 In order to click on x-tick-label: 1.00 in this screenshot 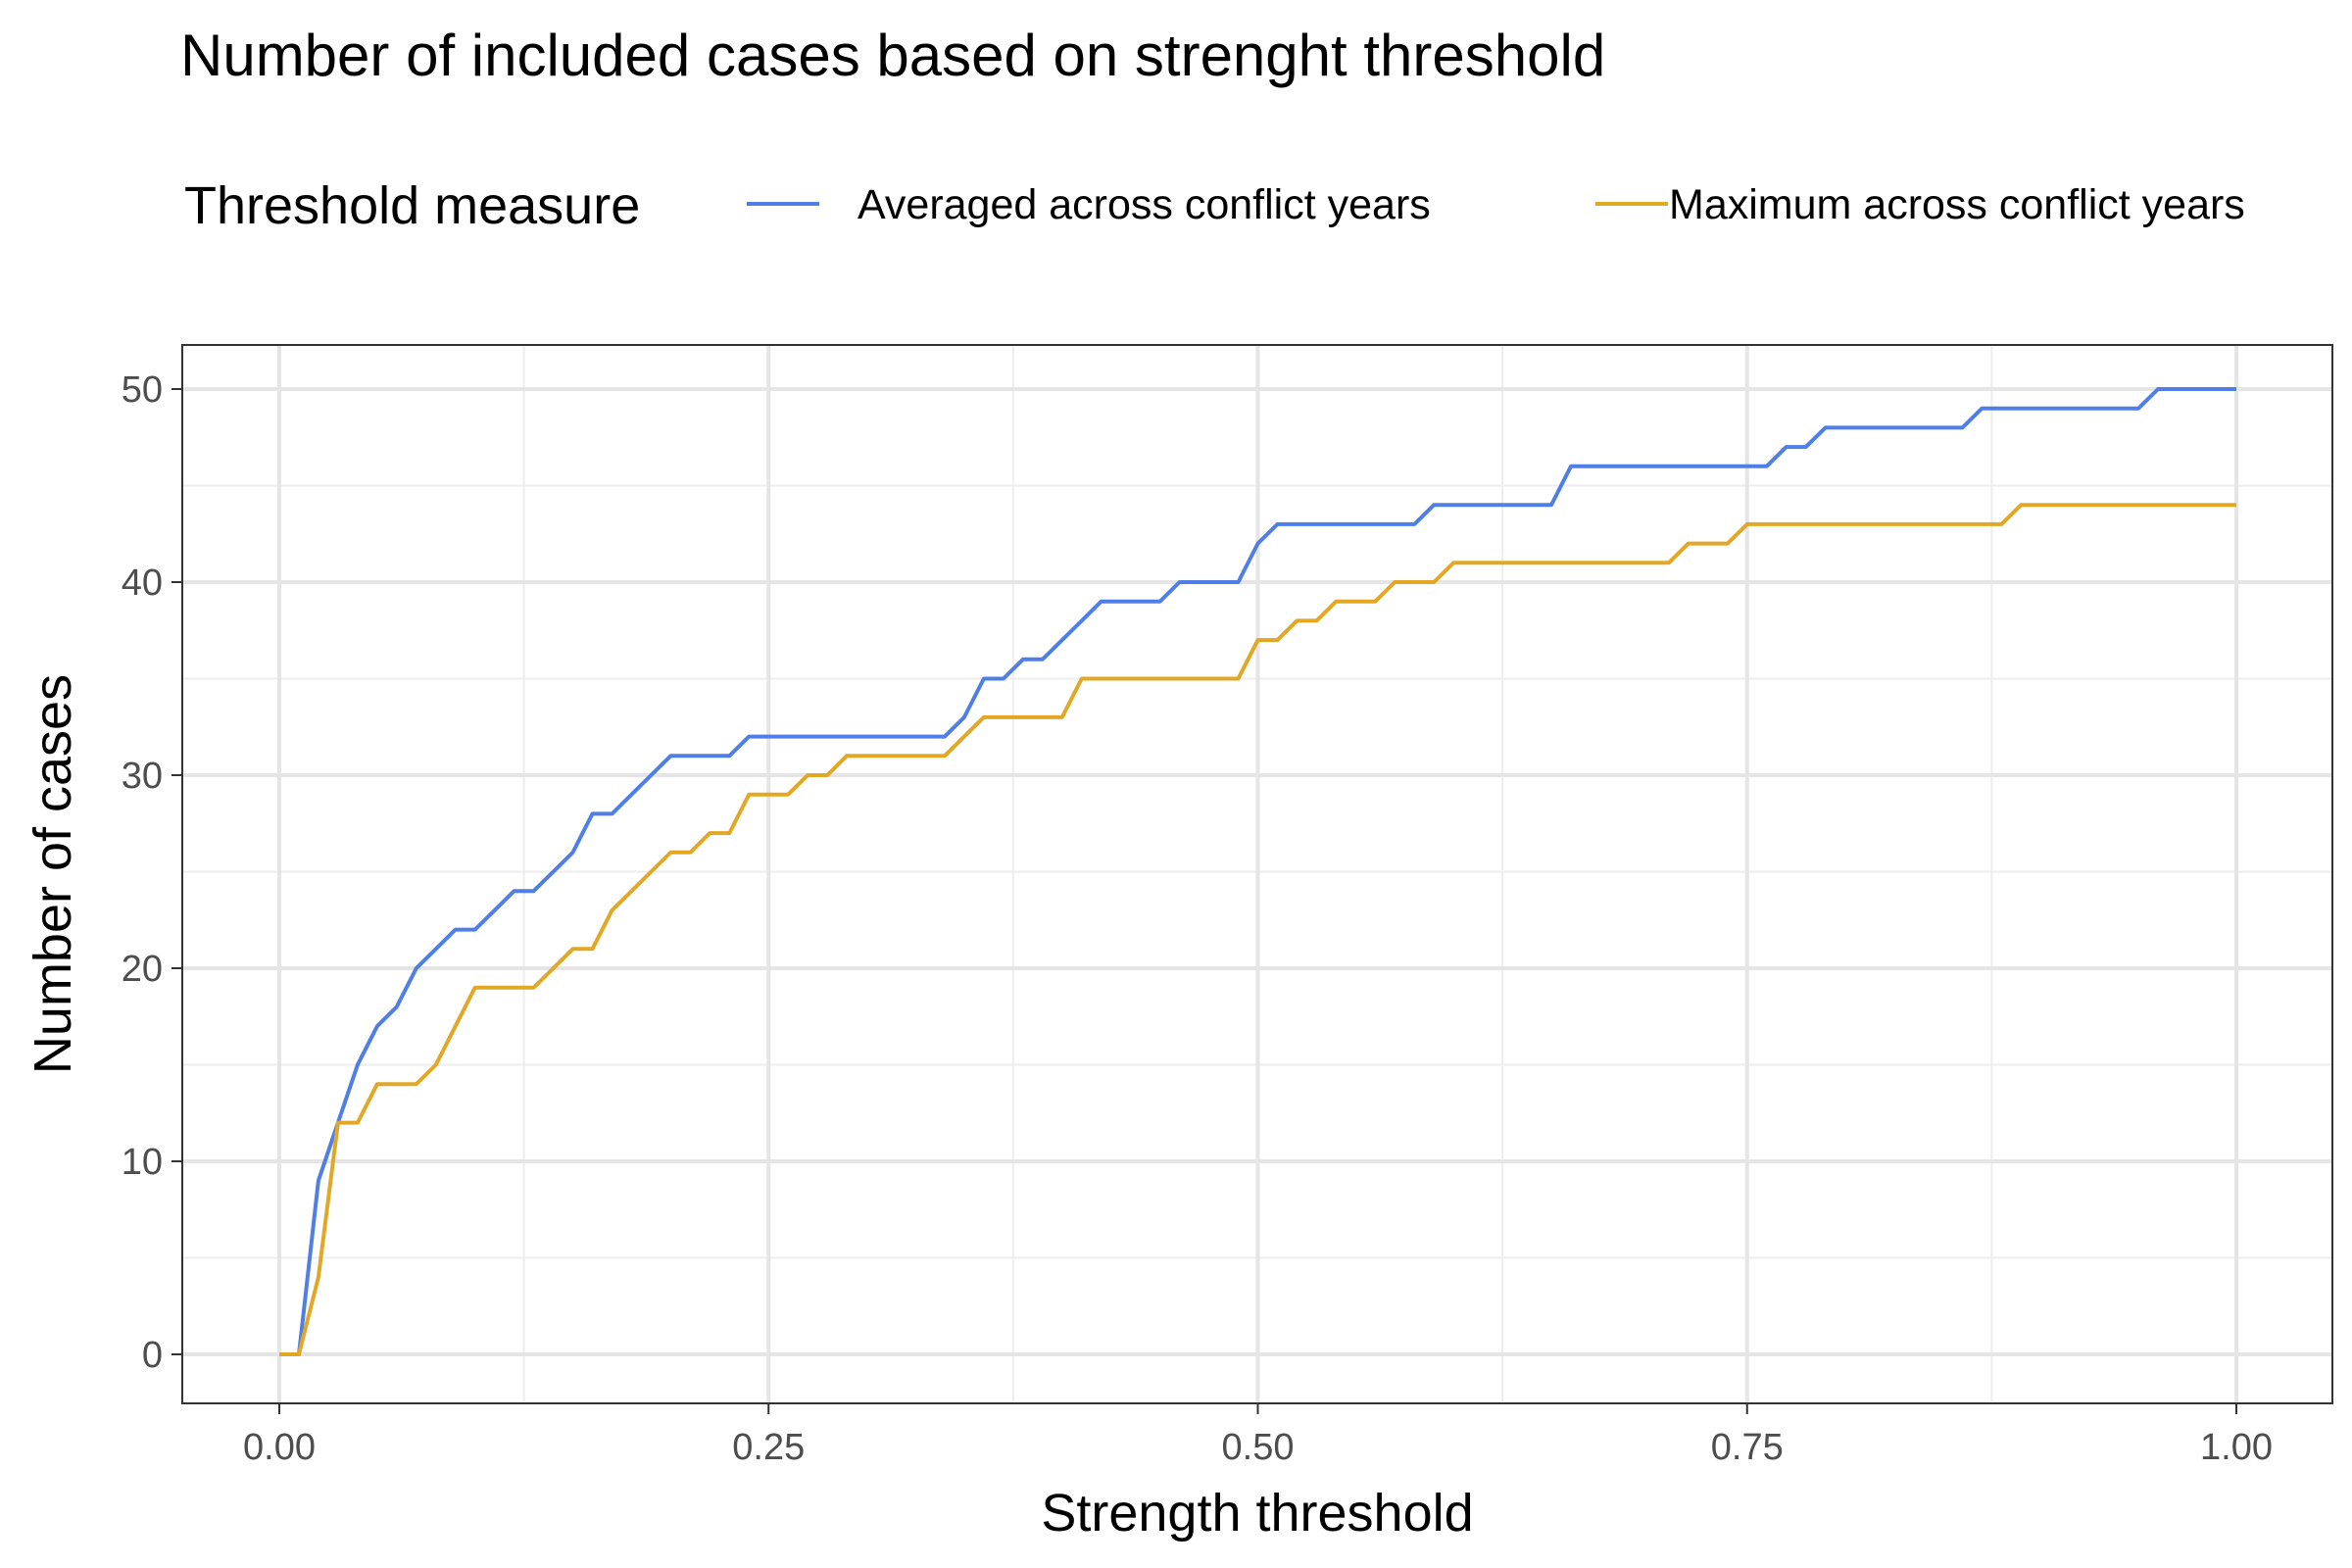, I will do `click(2236, 1447)`.